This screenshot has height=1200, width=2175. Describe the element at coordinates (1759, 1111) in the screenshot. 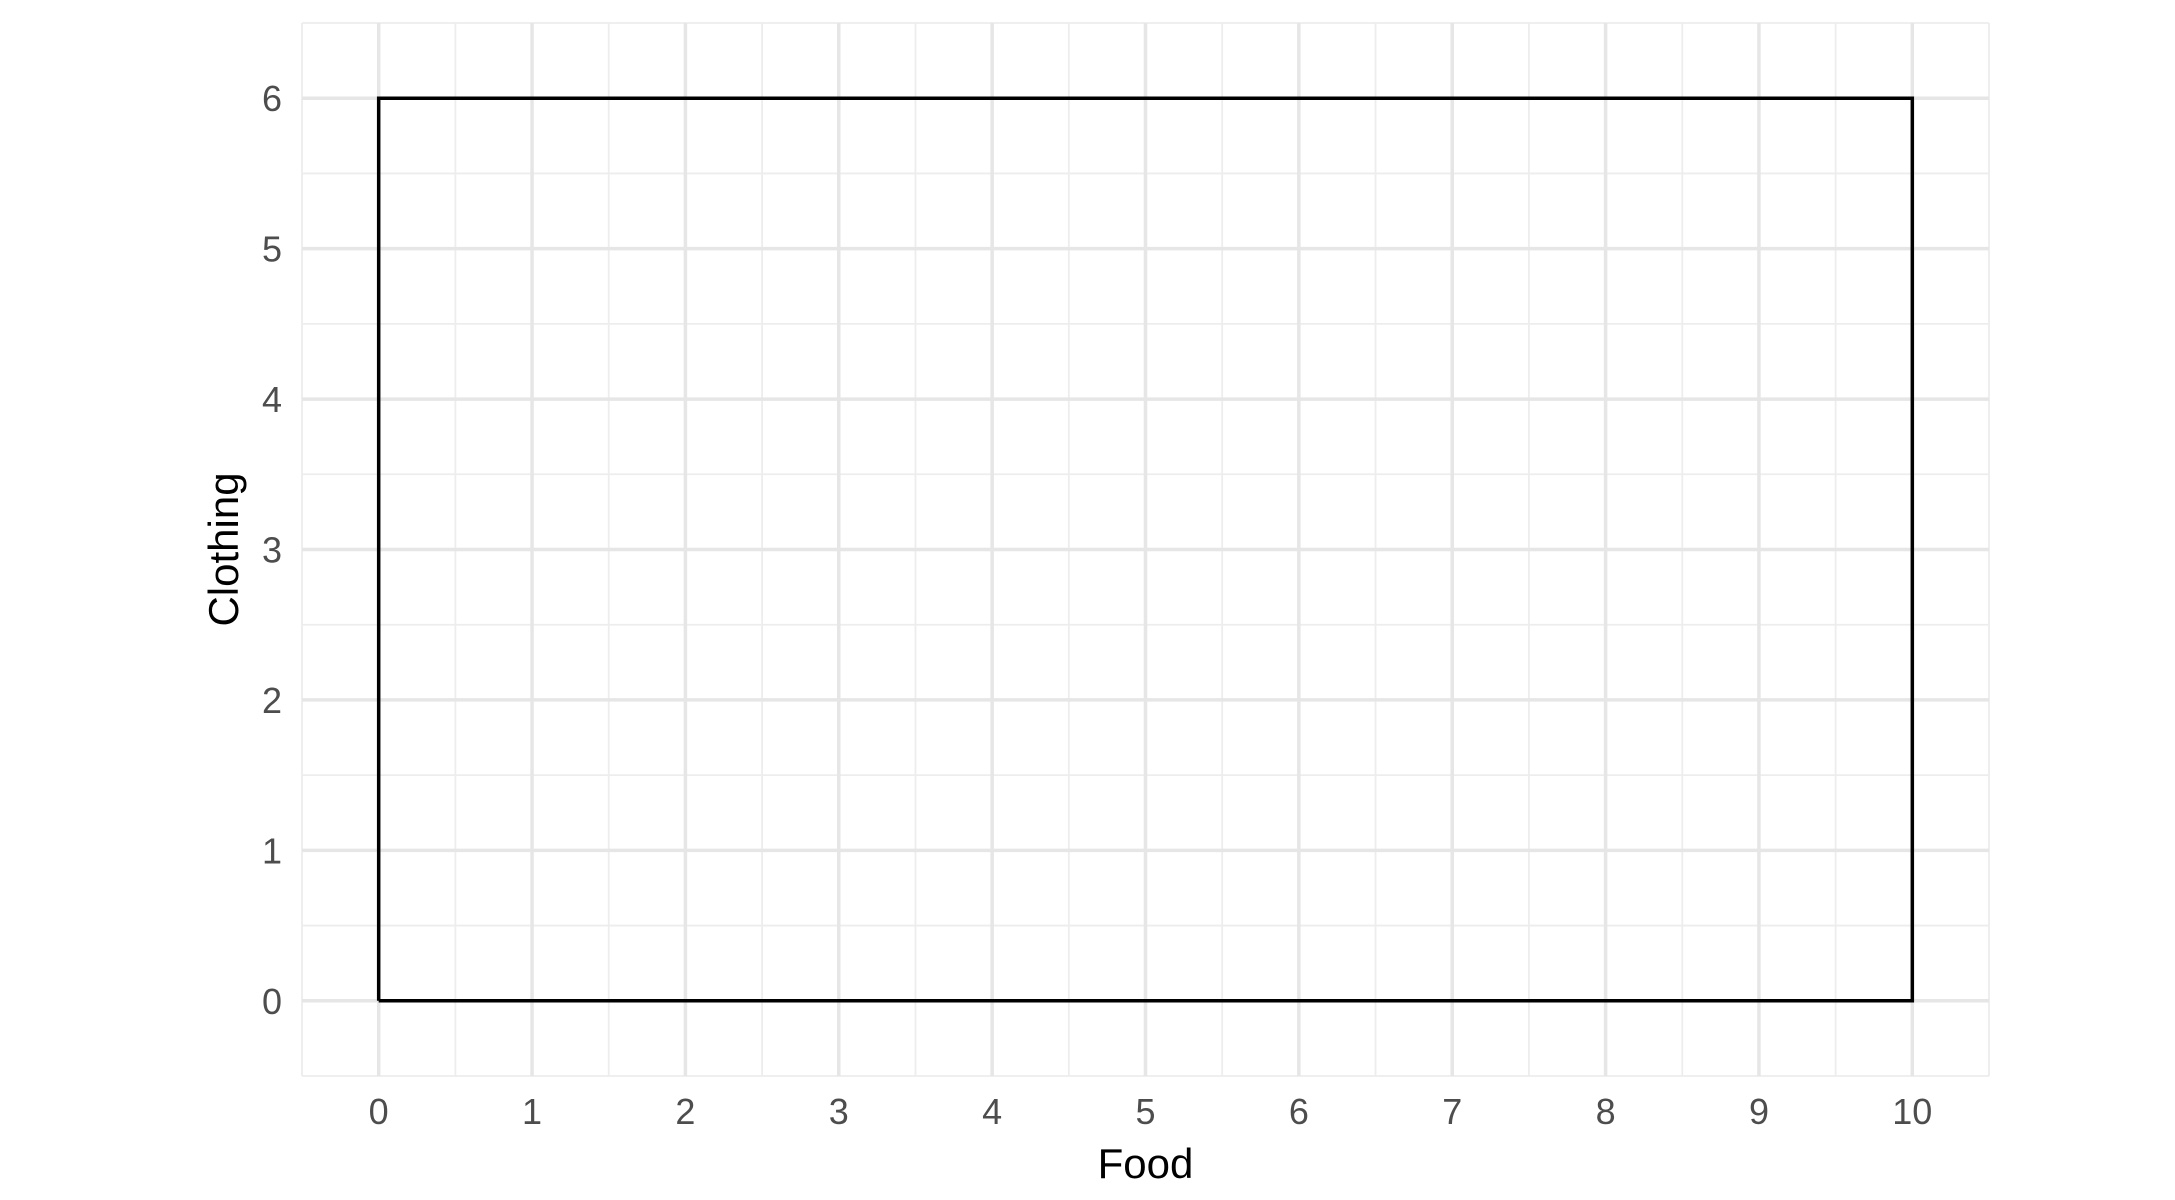

I see `x-tick-label: 9` at that location.